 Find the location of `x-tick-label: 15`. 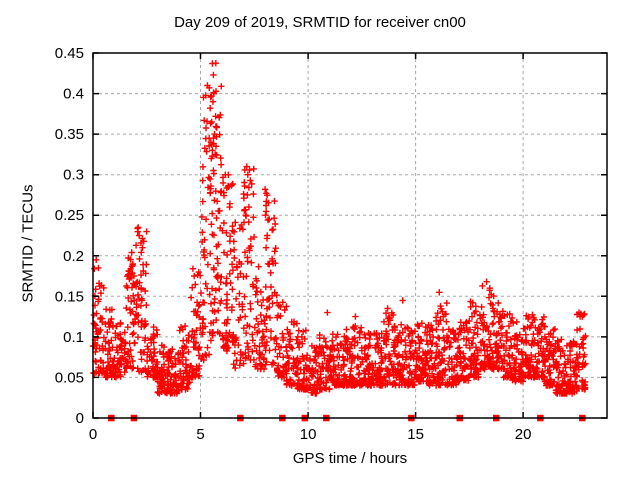

x-tick-label: 15 is located at coordinates (415, 434).